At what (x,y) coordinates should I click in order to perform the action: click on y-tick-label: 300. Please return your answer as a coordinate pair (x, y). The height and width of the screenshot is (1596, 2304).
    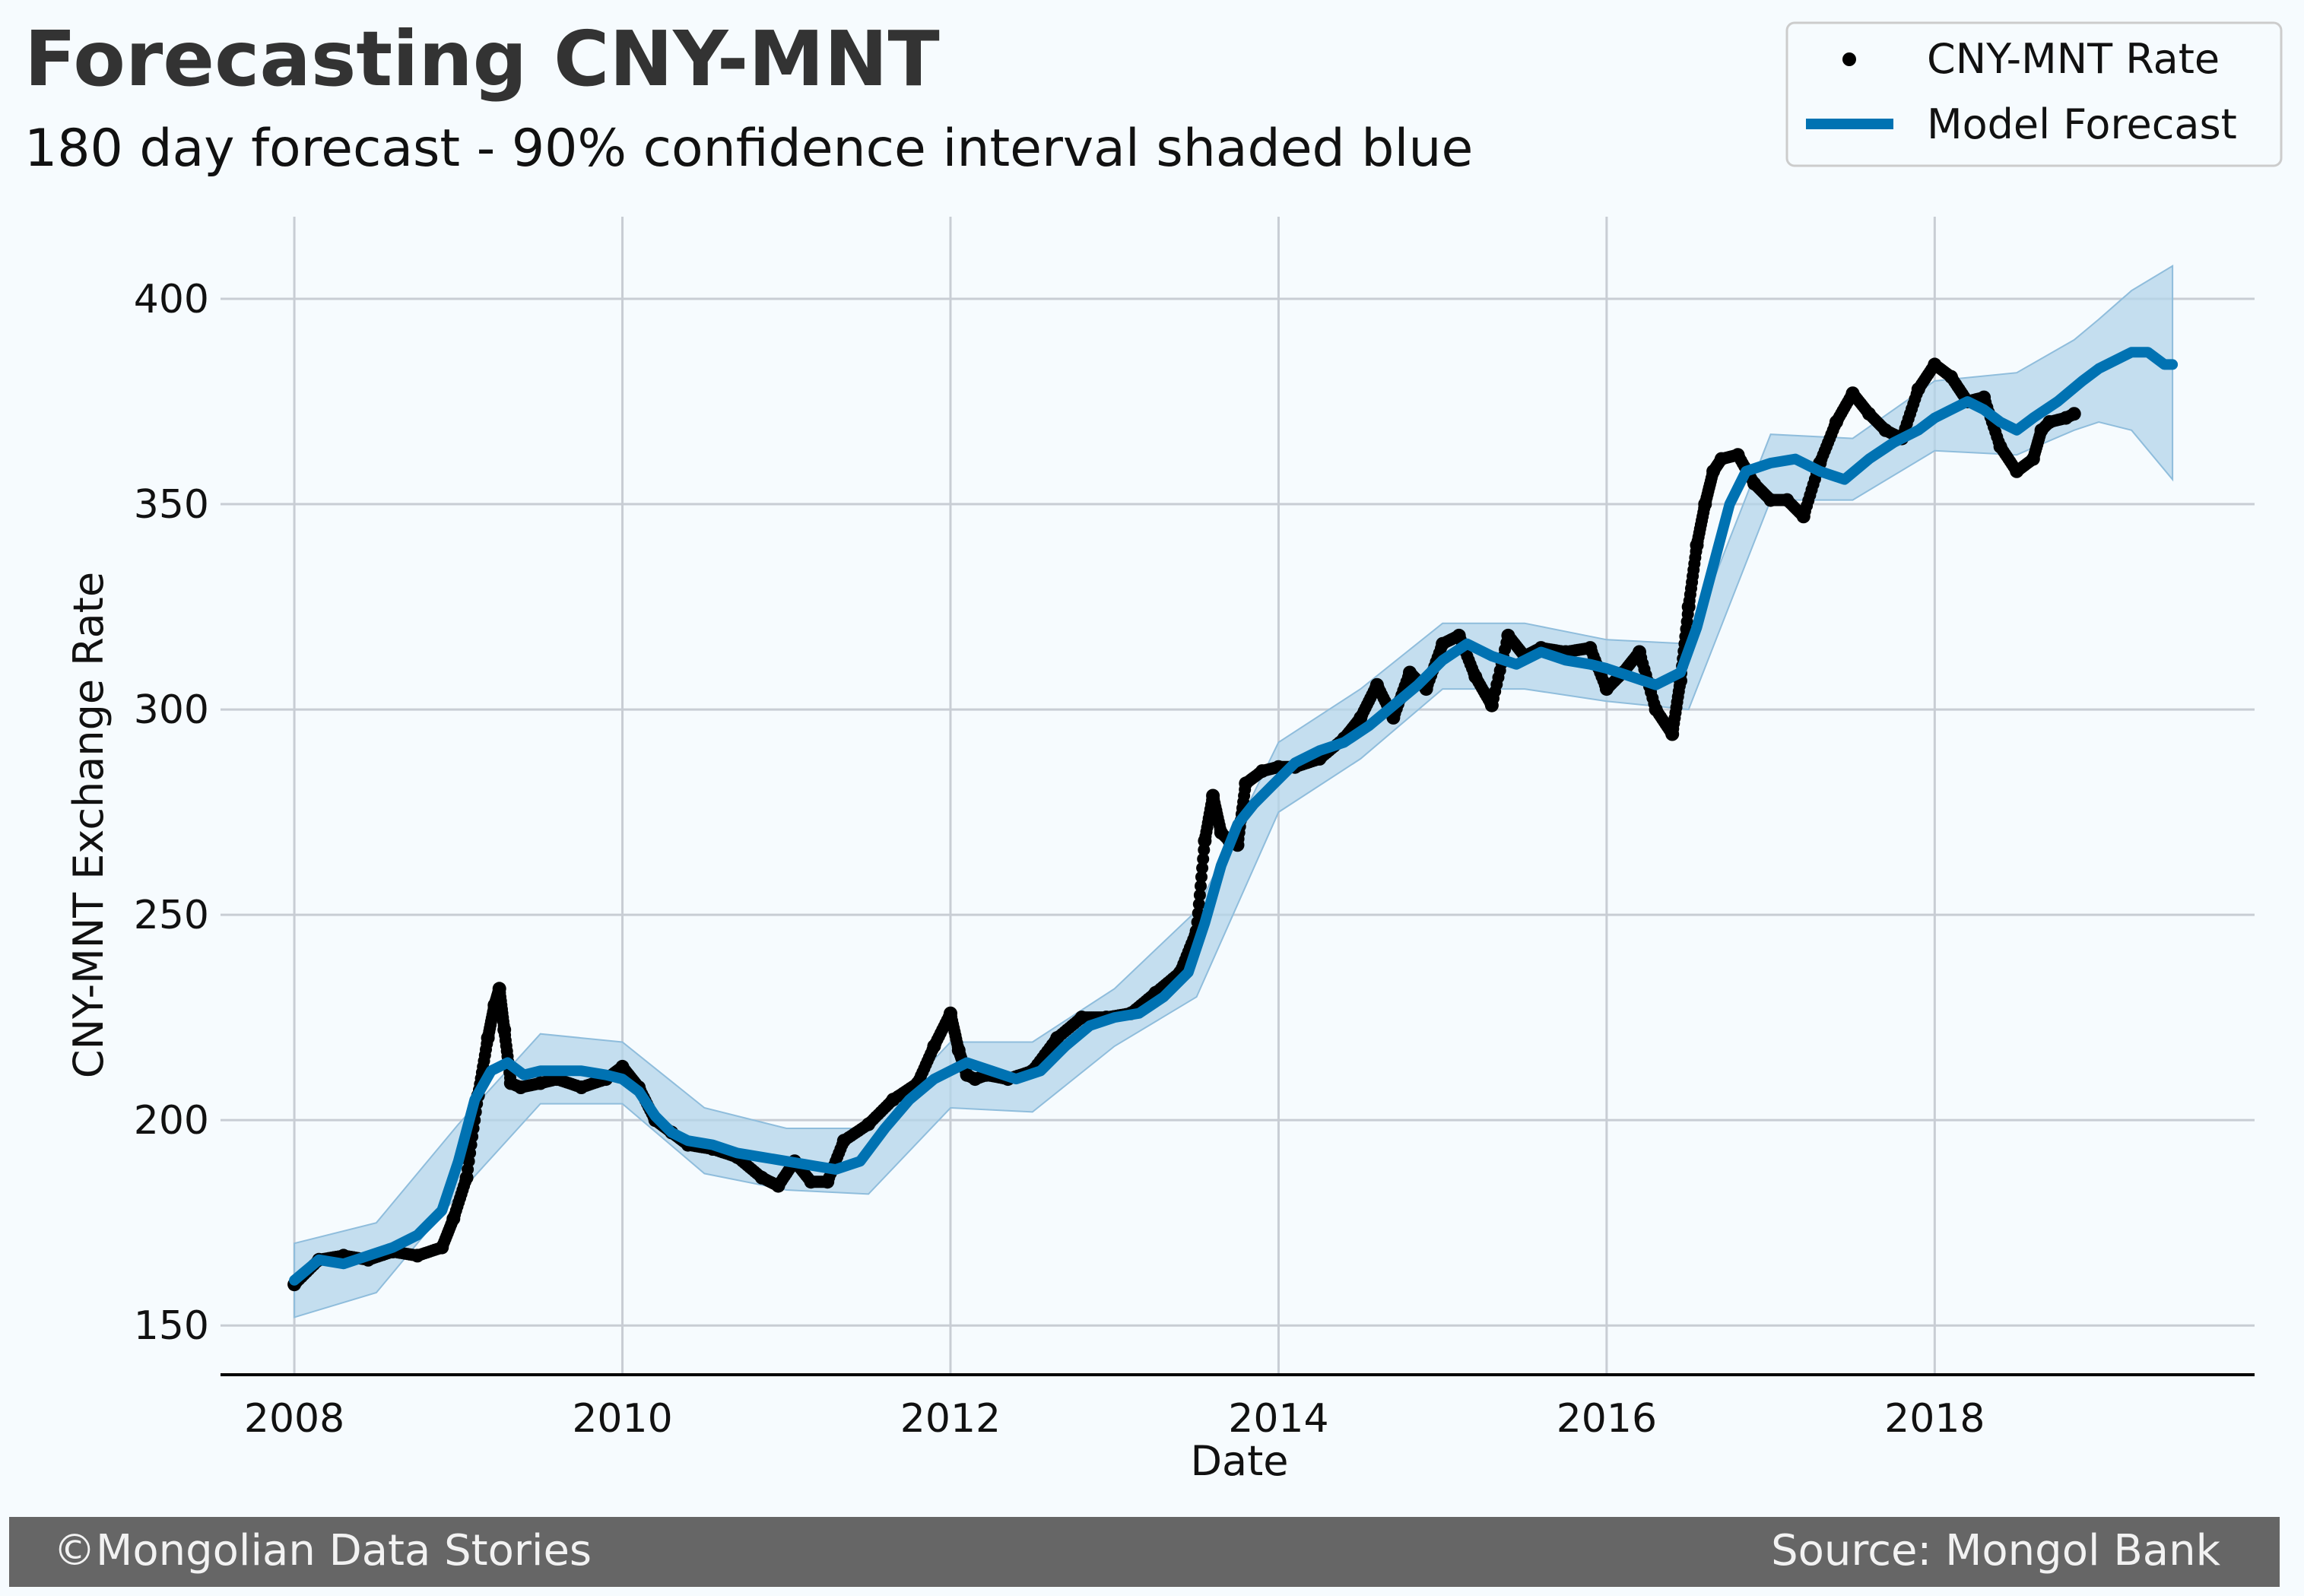
    Looking at the image, I should click on (171, 710).